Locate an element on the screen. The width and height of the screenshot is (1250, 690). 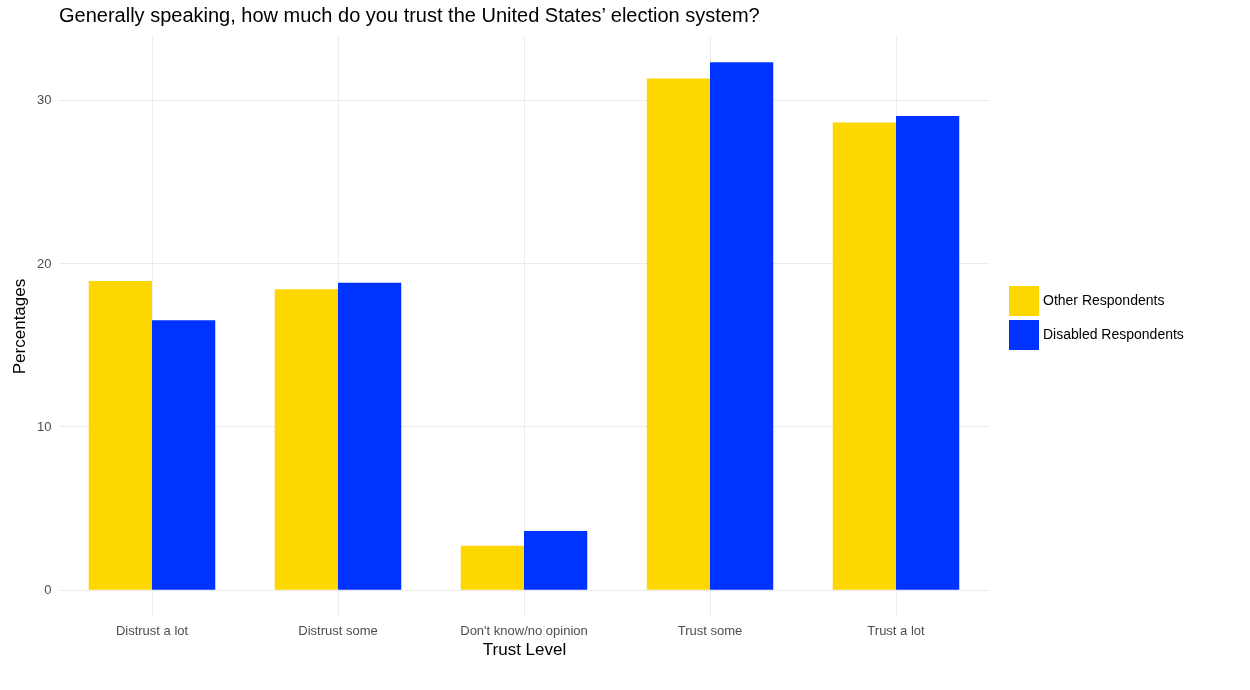
legend-label: Other Respondents is located at coordinates (1104, 300).